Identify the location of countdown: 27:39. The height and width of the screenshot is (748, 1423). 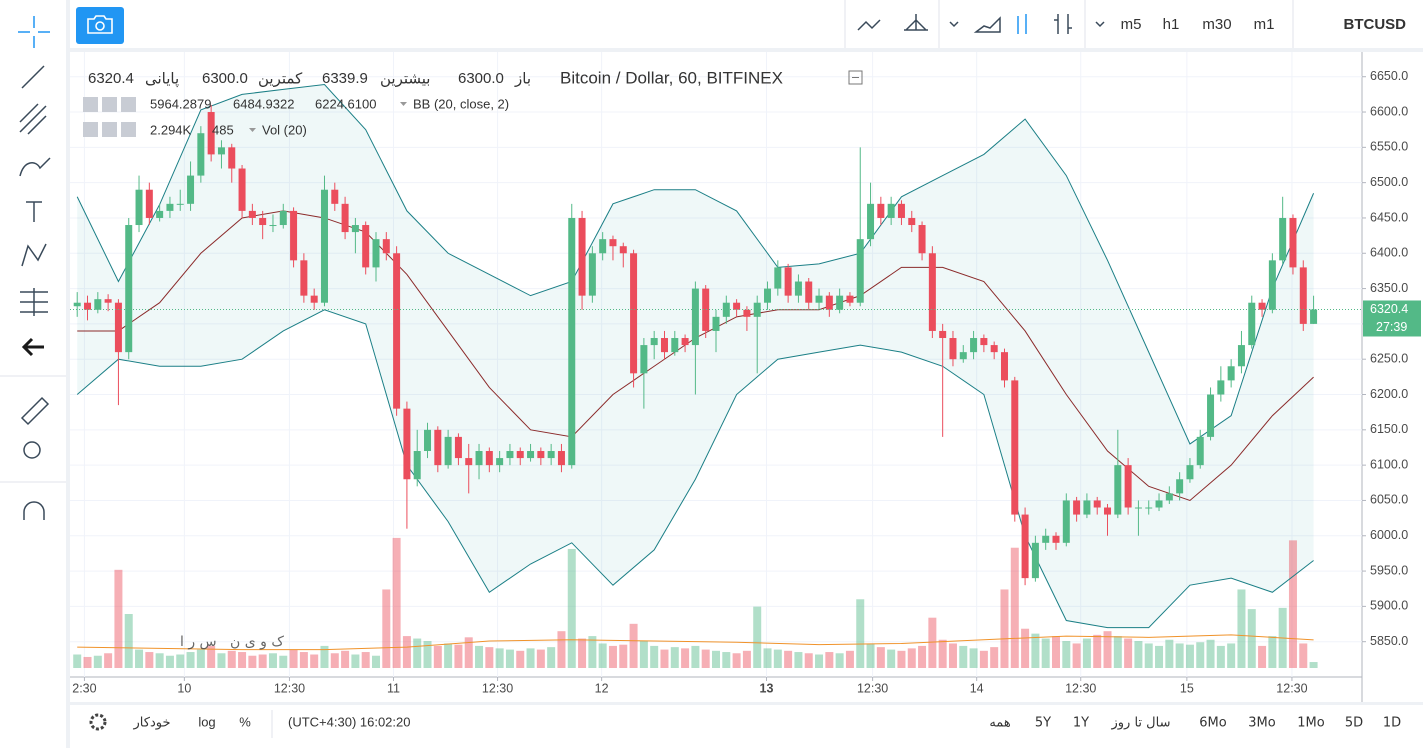
(1391, 327).